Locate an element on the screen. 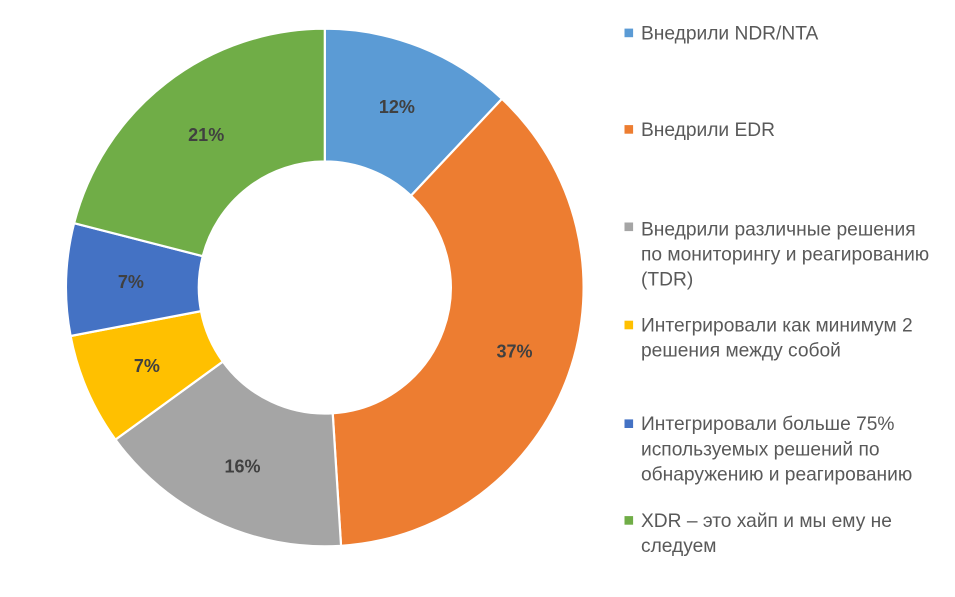 The height and width of the screenshot is (597, 955). svg-text: Интегрировали больше 75% is located at coordinates (767, 424).